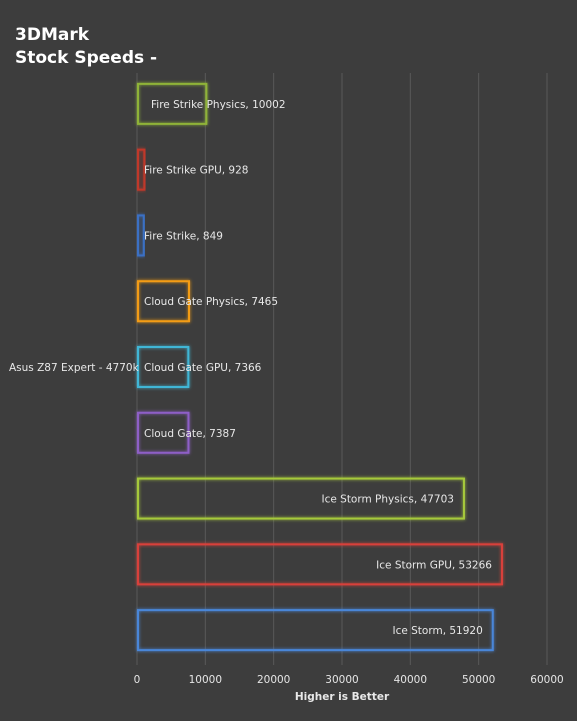 This screenshot has height=721, width=577. I want to click on x-axis-title: Higher is Better, so click(342, 697).